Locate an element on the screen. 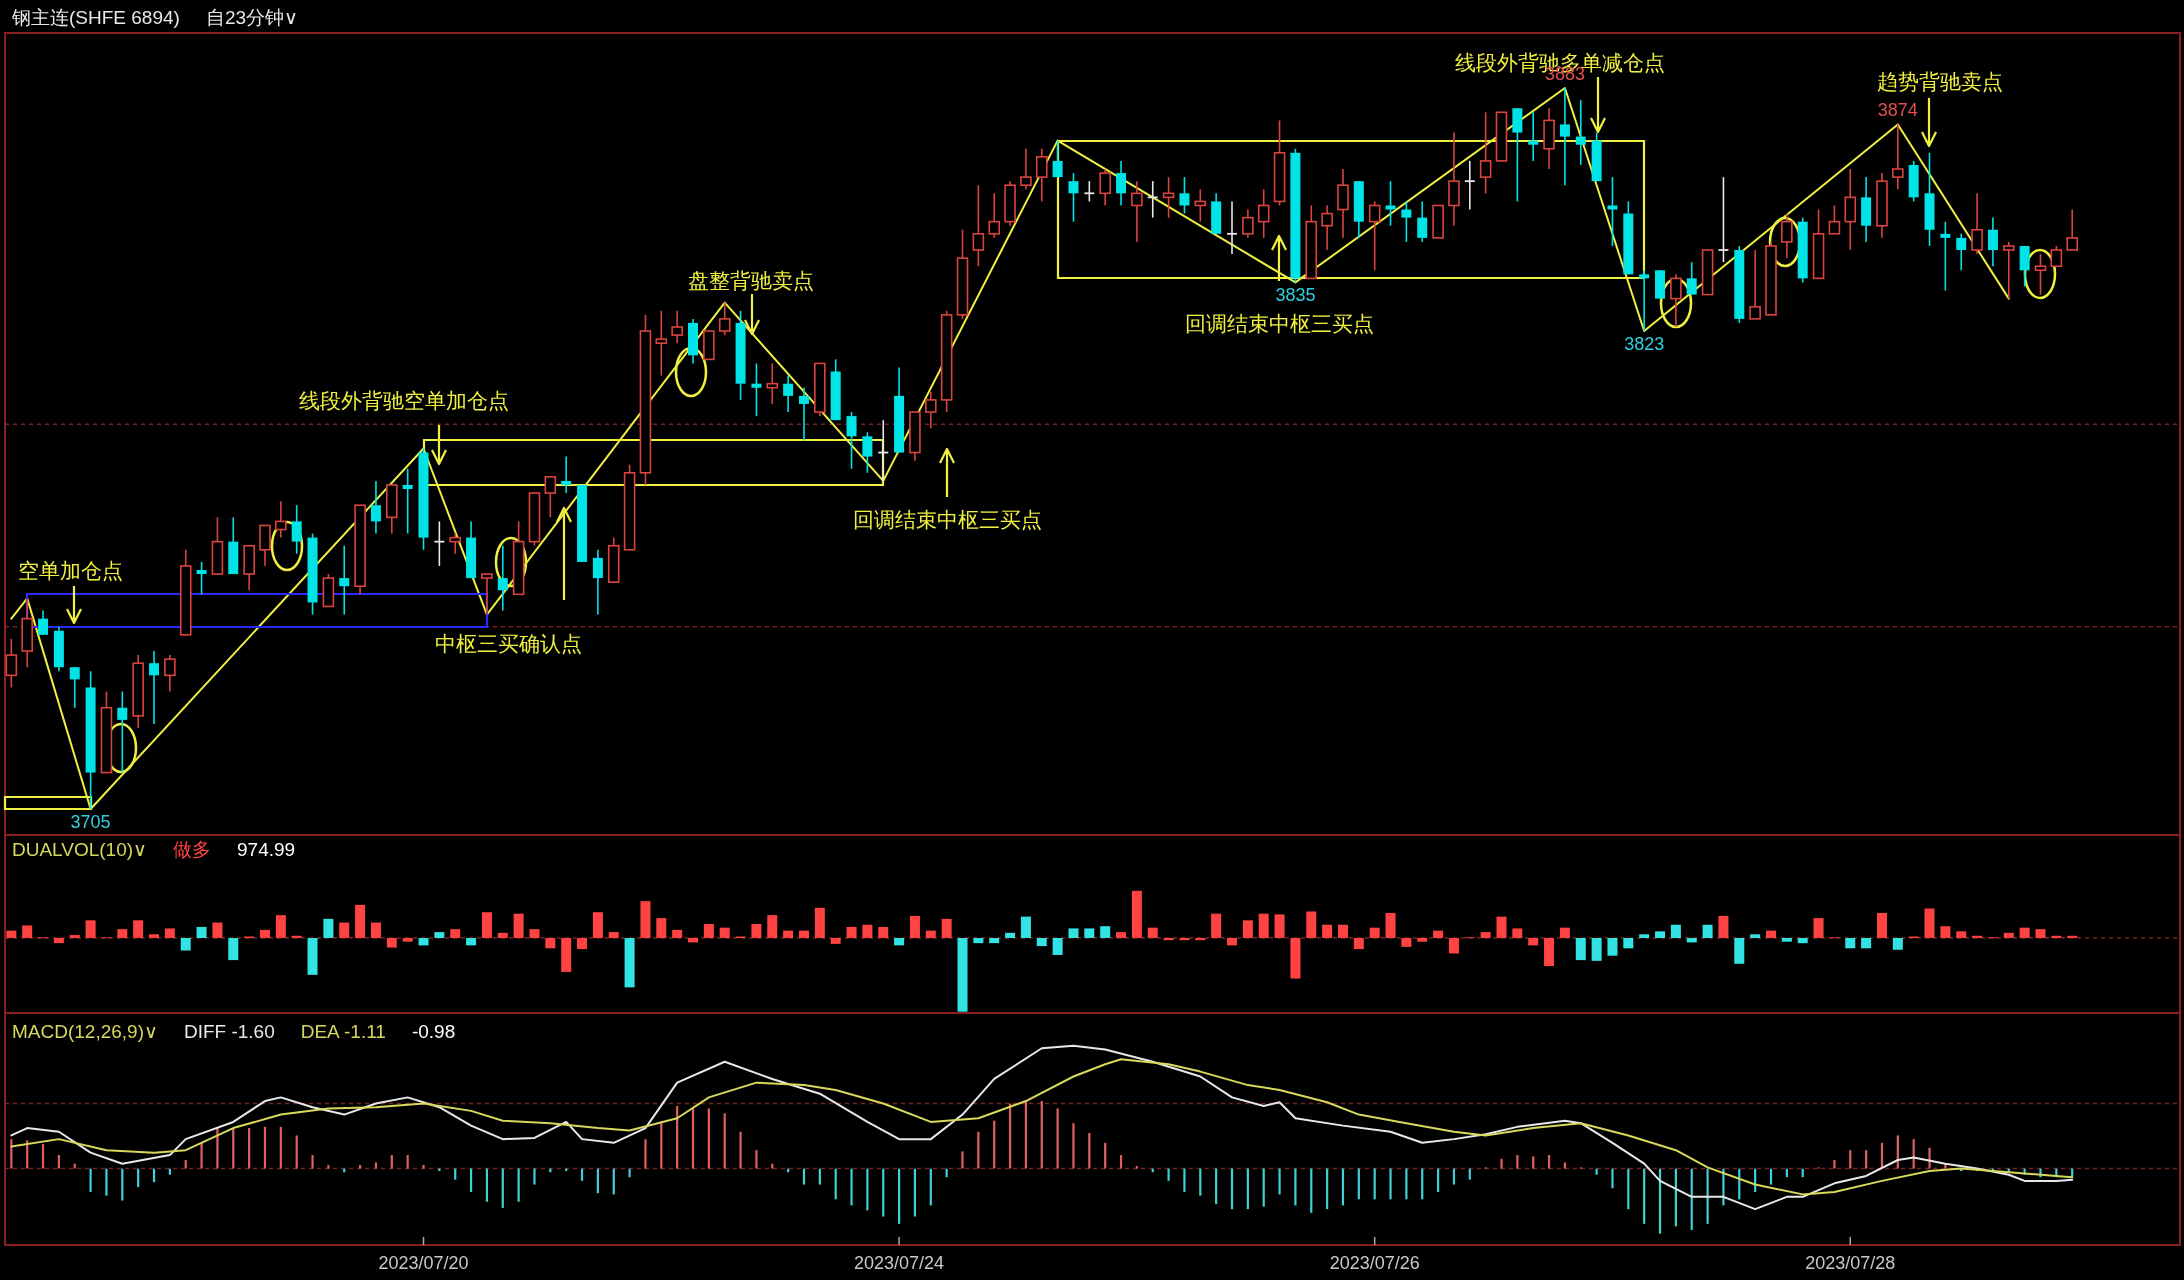 The image size is (2184, 1280). annotation: 趋势背驰卖点 is located at coordinates (1940, 81).